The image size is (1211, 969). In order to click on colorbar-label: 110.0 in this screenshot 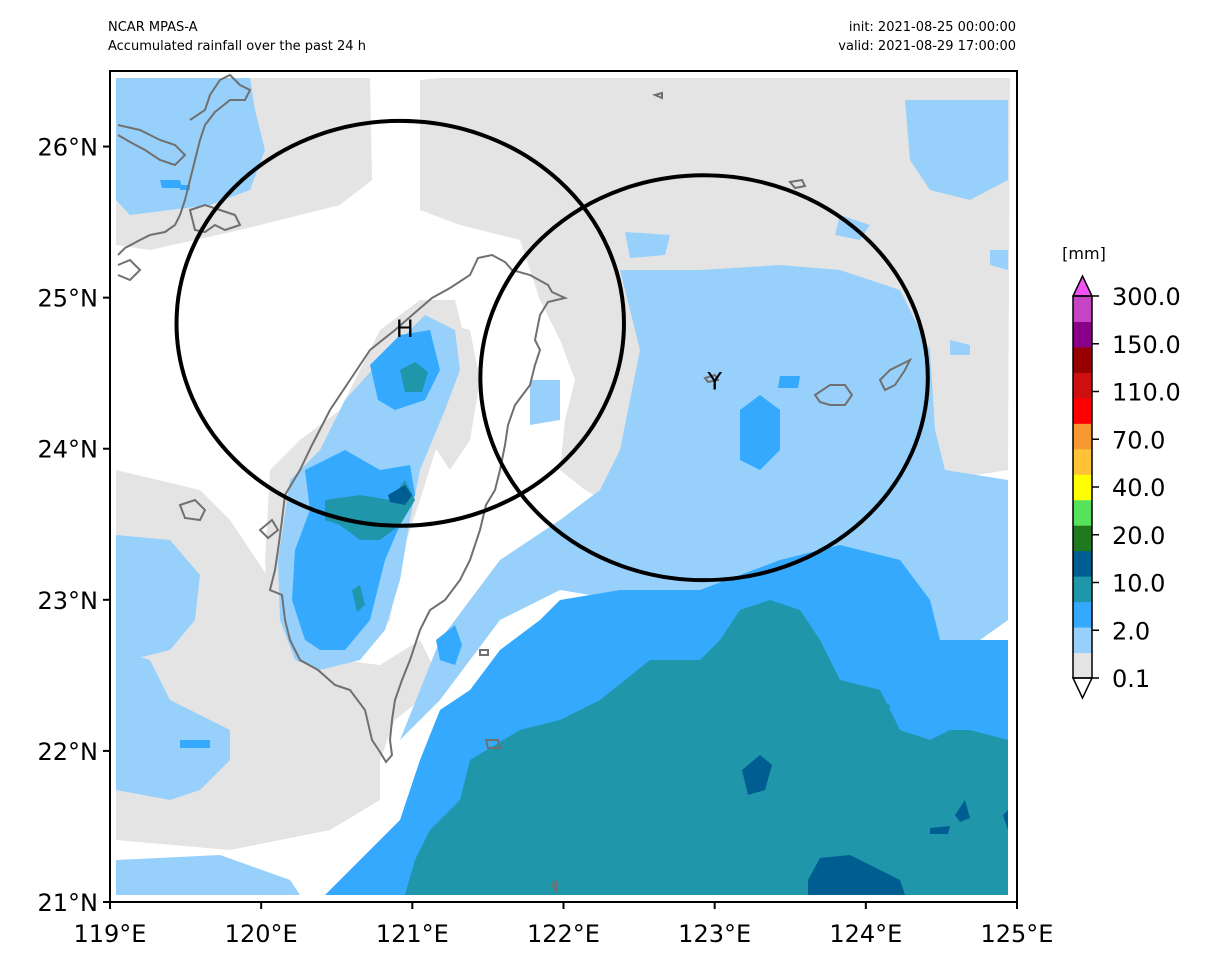, I will do `click(1146, 393)`.